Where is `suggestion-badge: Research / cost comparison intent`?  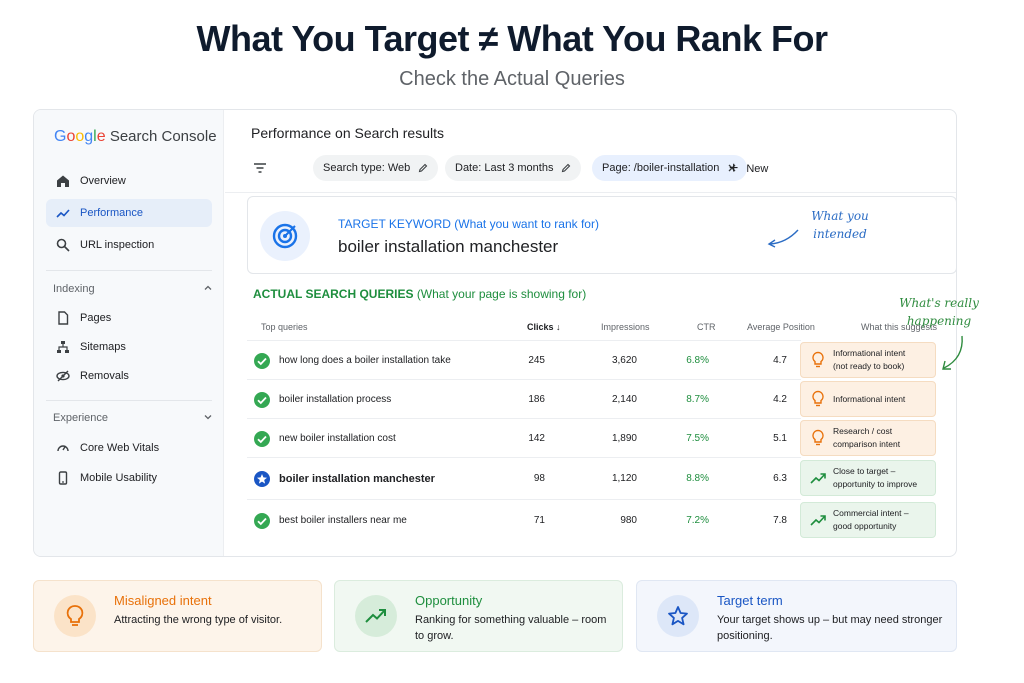 suggestion-badge: Research / cost comparison intent is located at coordinates (868, 438).